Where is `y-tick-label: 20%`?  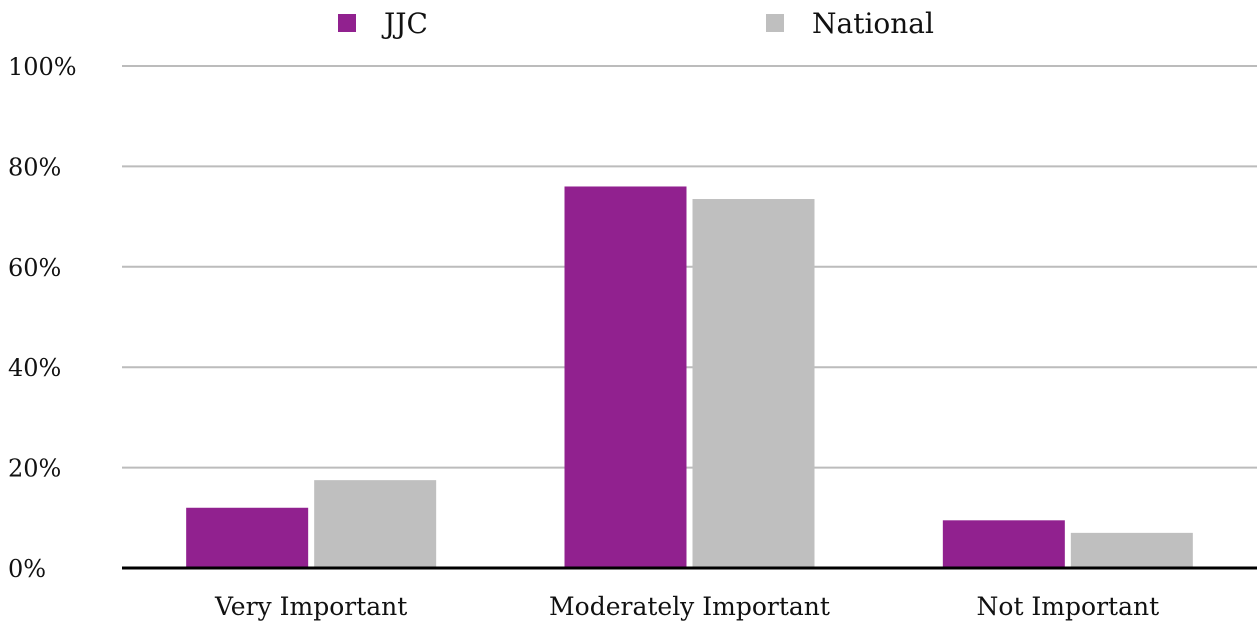
y-tick-label: 20% is located at coordinates (34, 469).